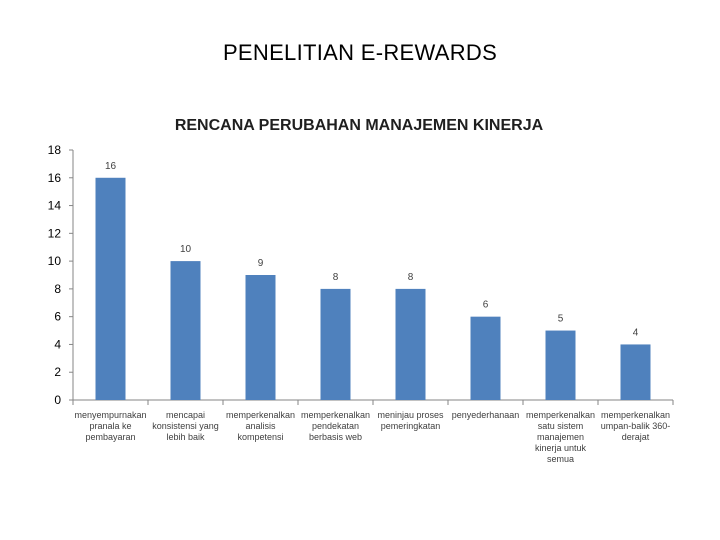 This screenshot has width=720, height=540. I want to click on x-category-label-line: semua, so click(560, 459).